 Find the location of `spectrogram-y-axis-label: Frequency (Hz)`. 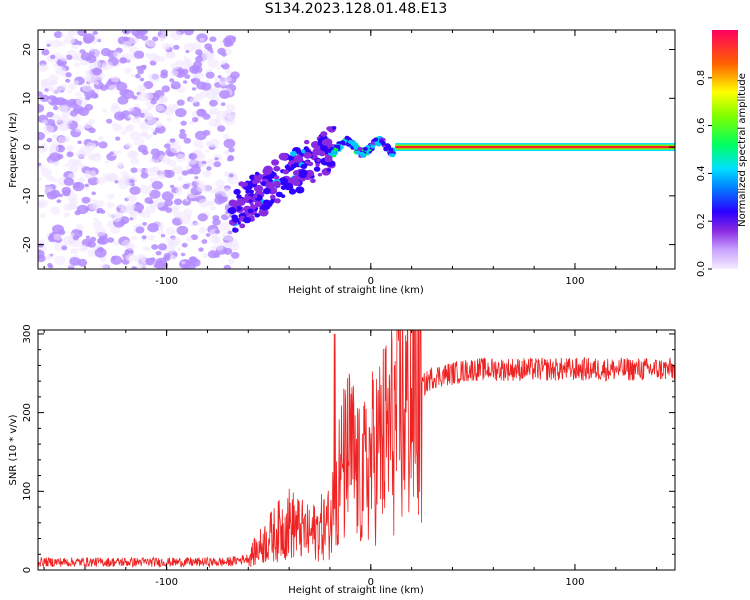

spectrogram-y-axis-label: Frequency (Hz) is located at coordinates (13, 150).